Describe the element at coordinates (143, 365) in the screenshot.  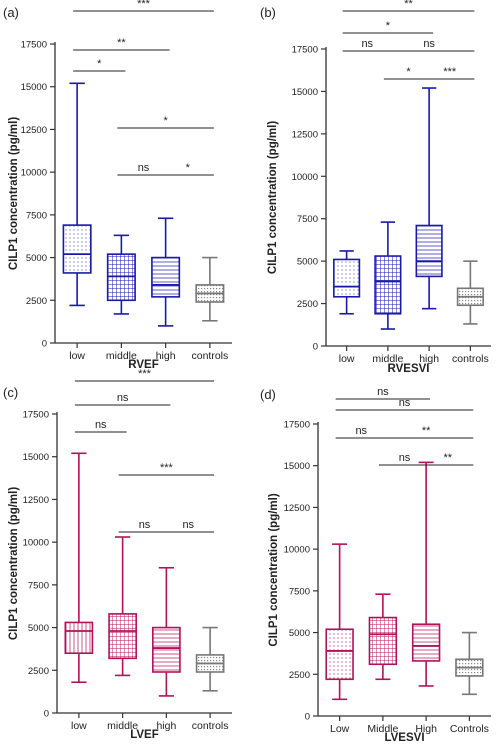
I see `x-axis-title: RVEF` at that location.